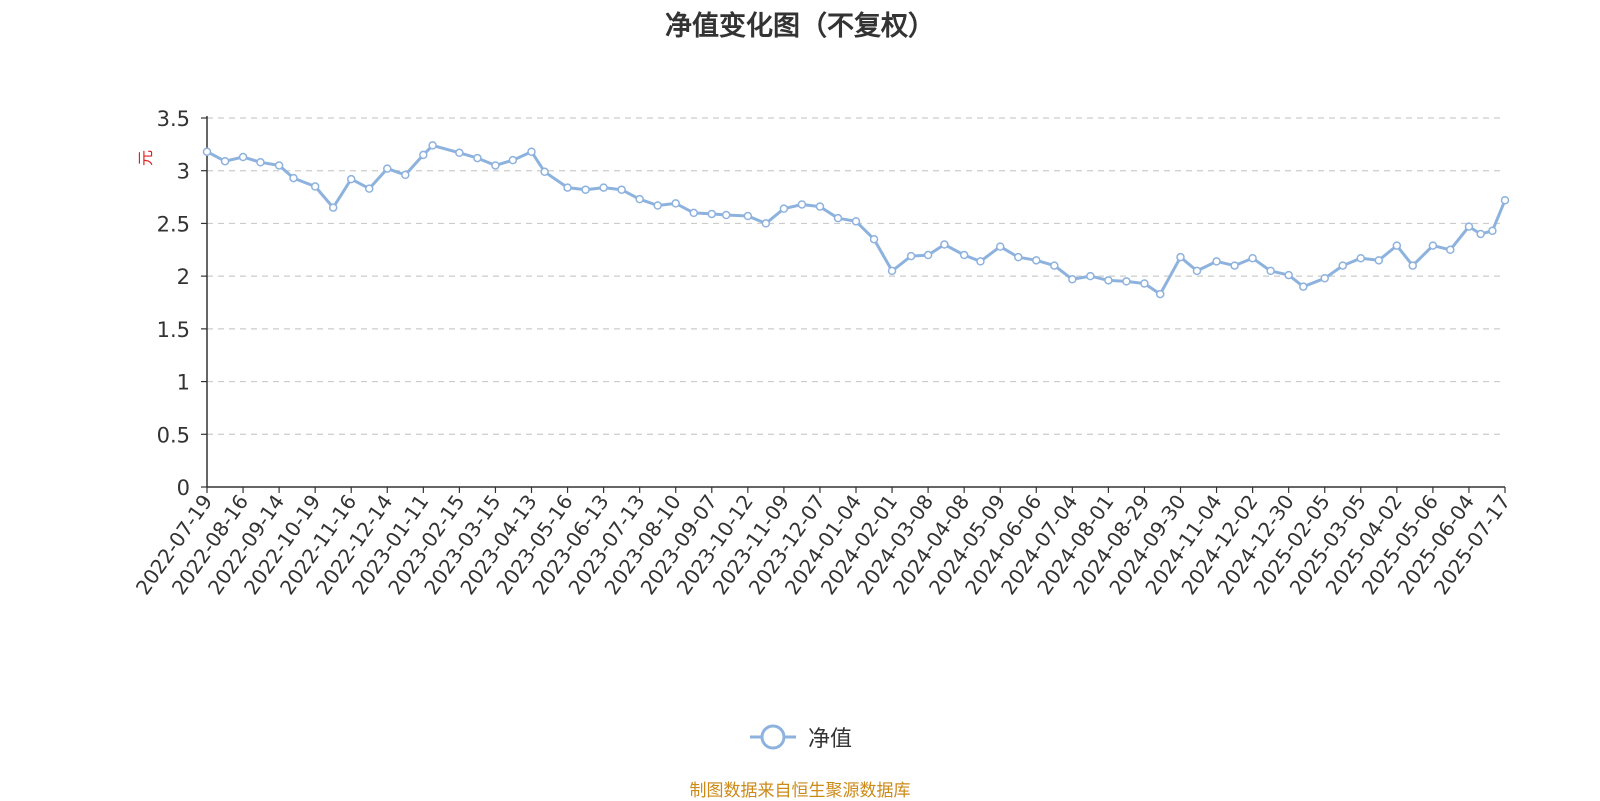  What do you see at coordinates (800, 791) in the screenshot?
I see `source-note: 制图数据来自恒生聚源数据库` at bounding box center [800, 791].